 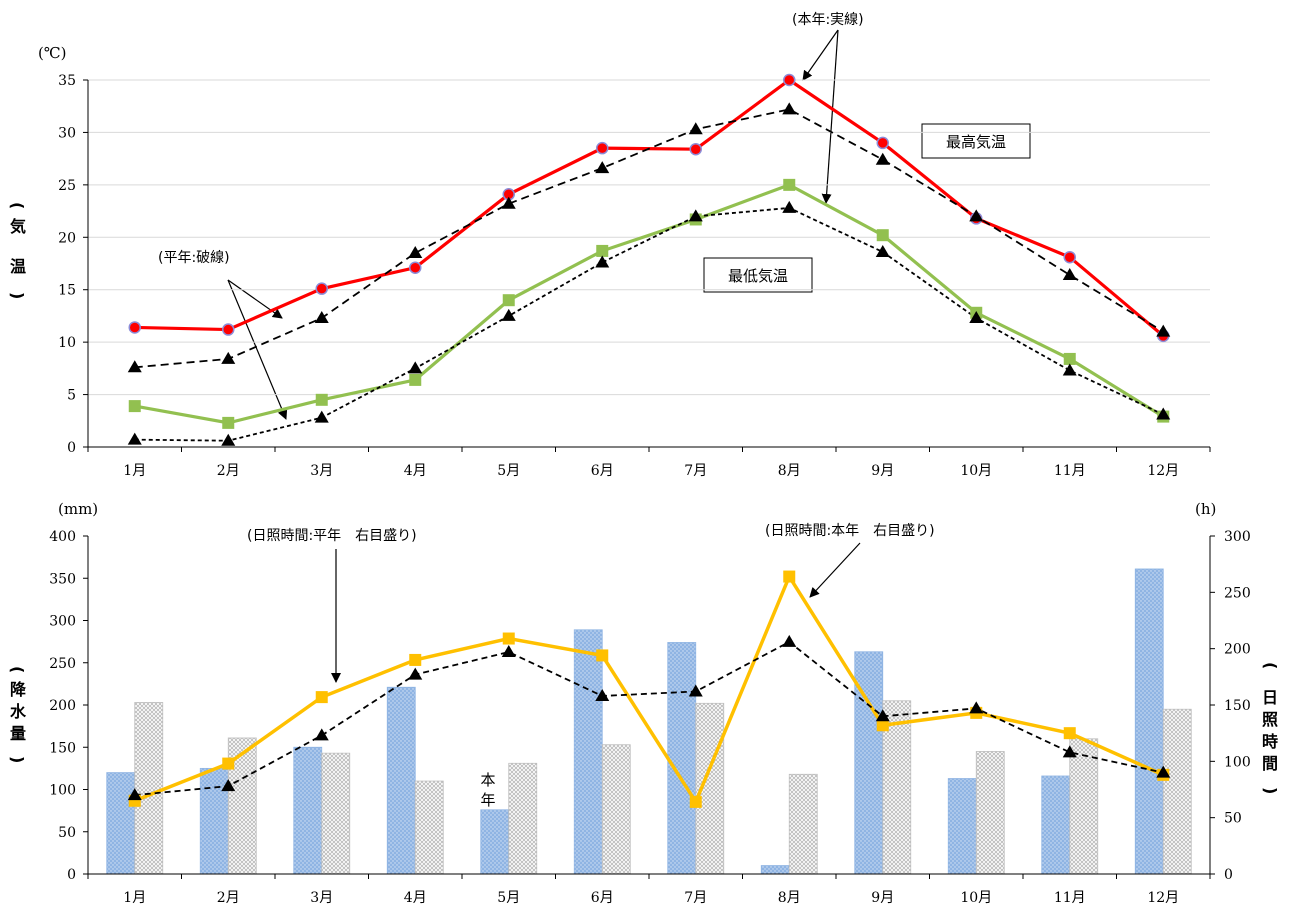 What do you see at coordinates (67, 81) in the screenshot?
I see `temp-ytick-label: 35` at bounding box center [67, 81].